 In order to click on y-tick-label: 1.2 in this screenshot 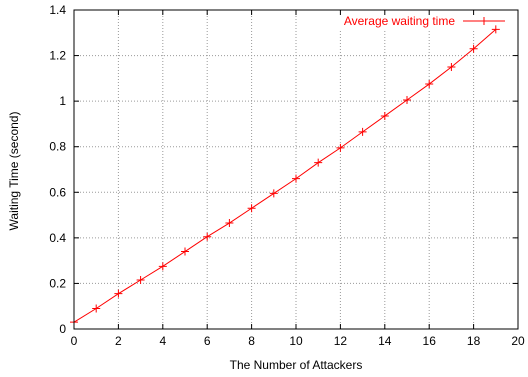, I will do `click(57, 56)`.